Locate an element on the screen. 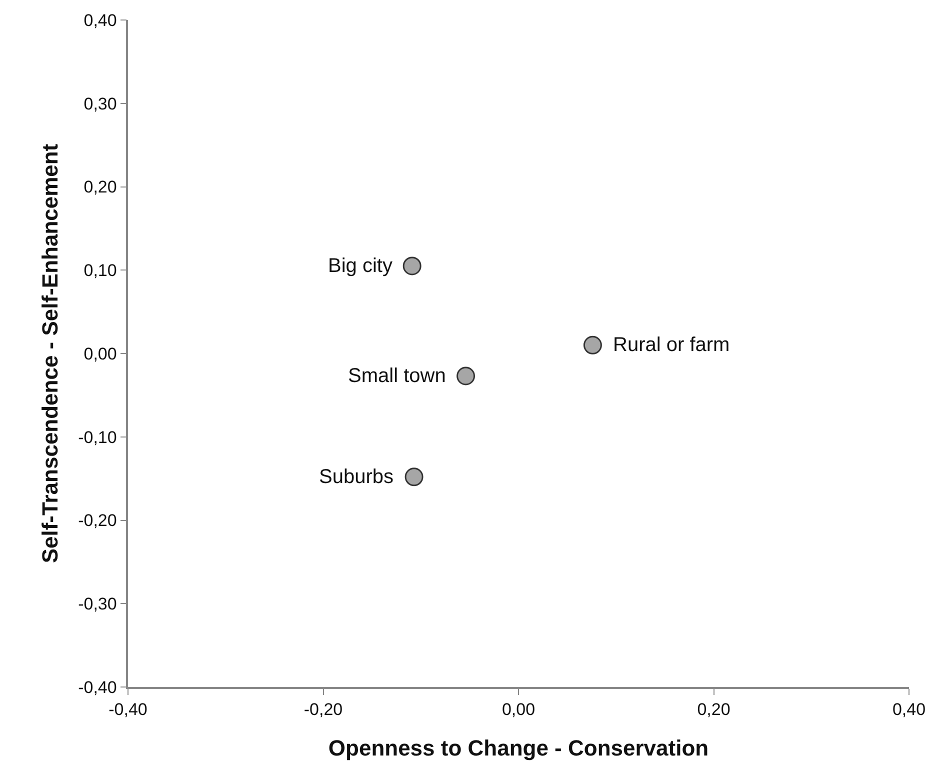  y-tick-label: 0,10 is located at coordinates (100, 270).